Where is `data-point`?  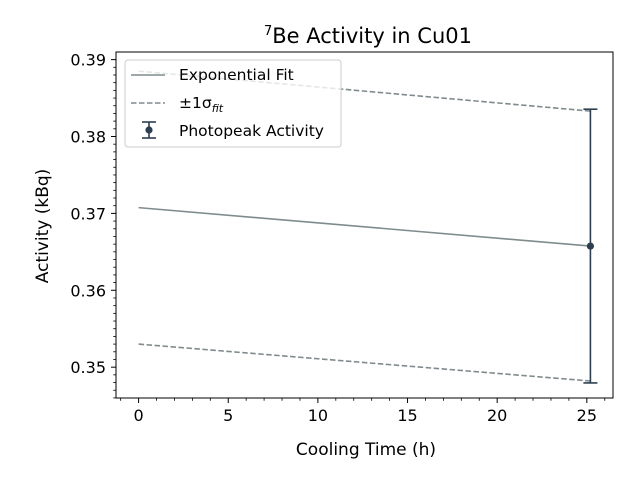
data-point is located at coordinates (590, 246).